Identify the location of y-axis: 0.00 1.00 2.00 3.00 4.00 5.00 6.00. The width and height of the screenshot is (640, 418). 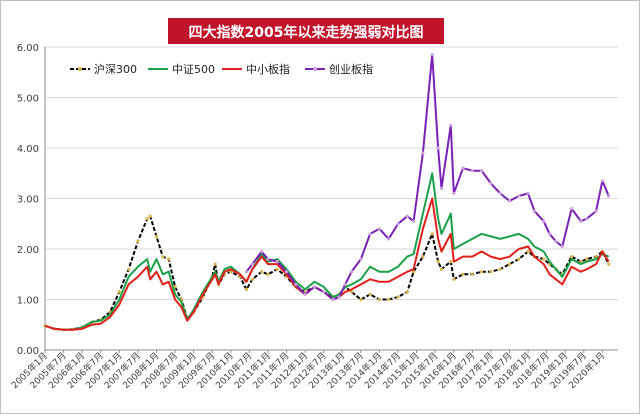
(31, 200).